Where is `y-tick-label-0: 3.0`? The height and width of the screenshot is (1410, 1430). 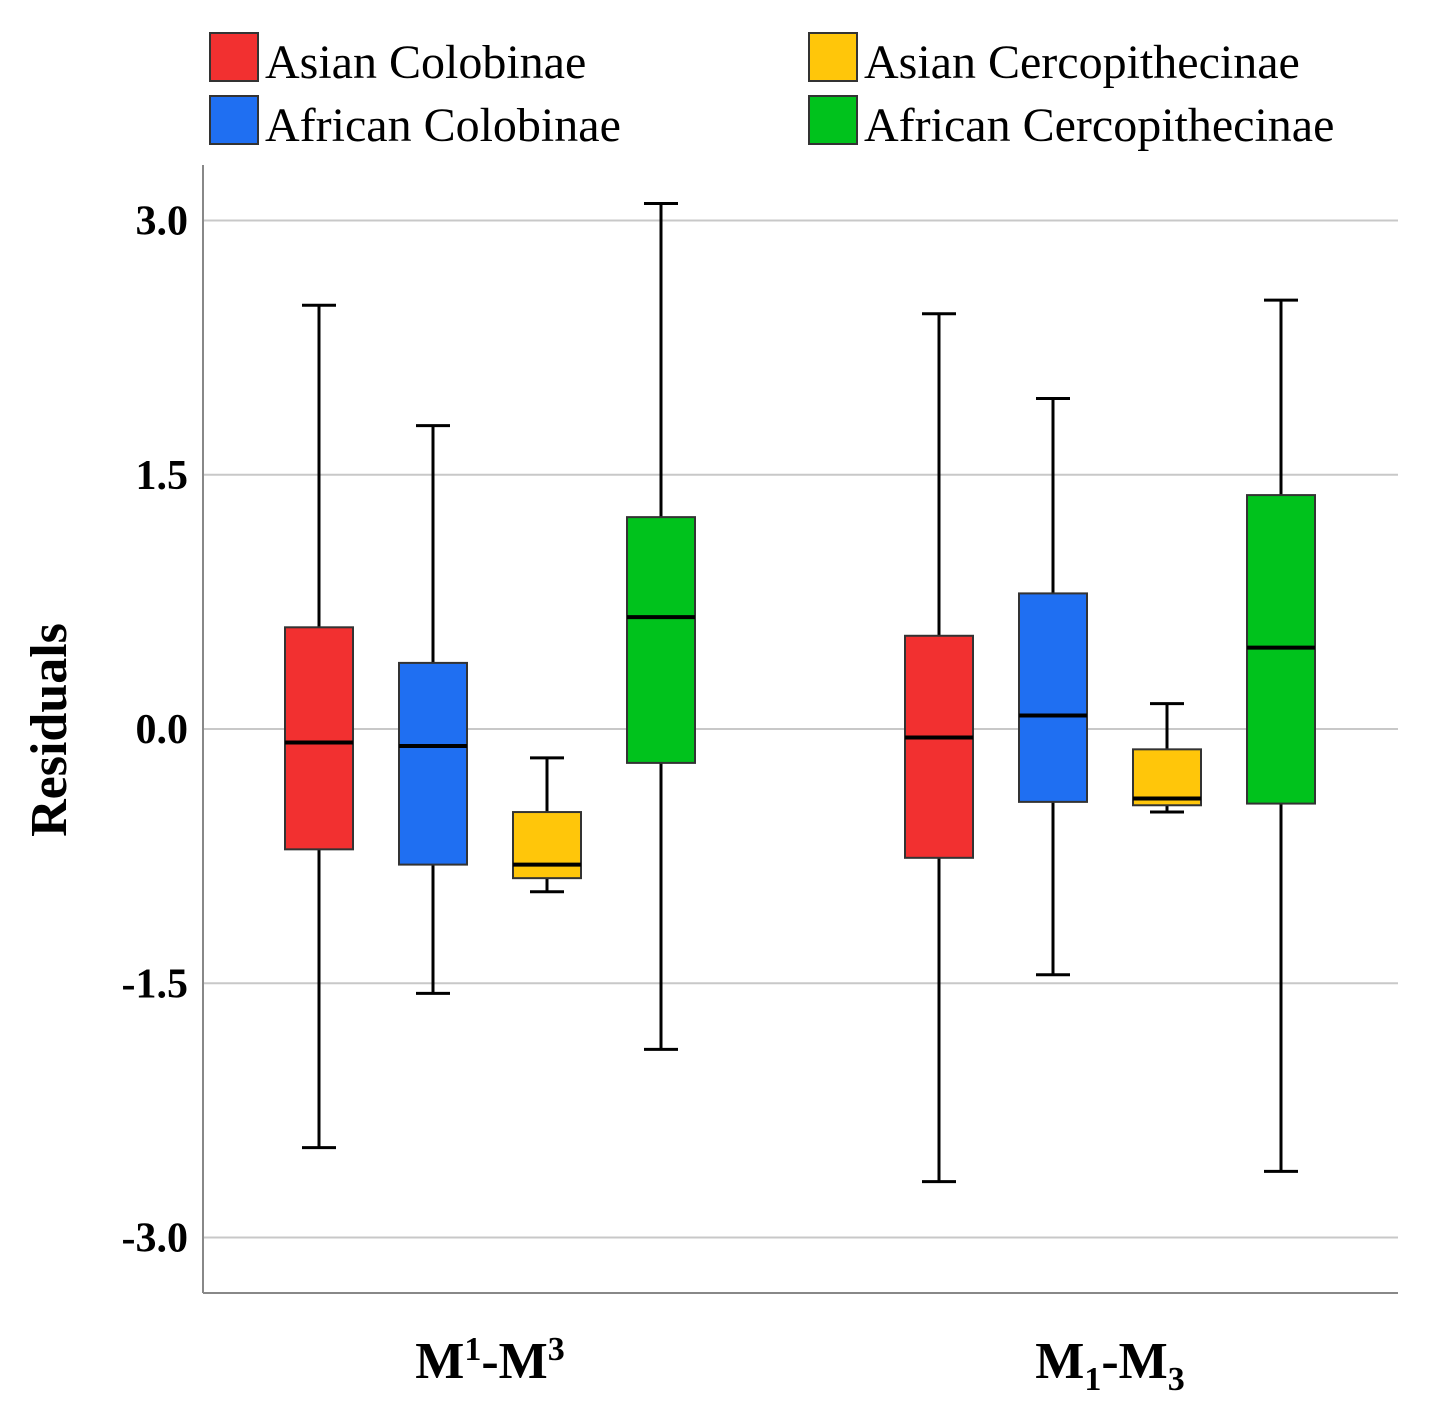
y-tick-label-0: 3.0 is located at coordinates (162, 222).